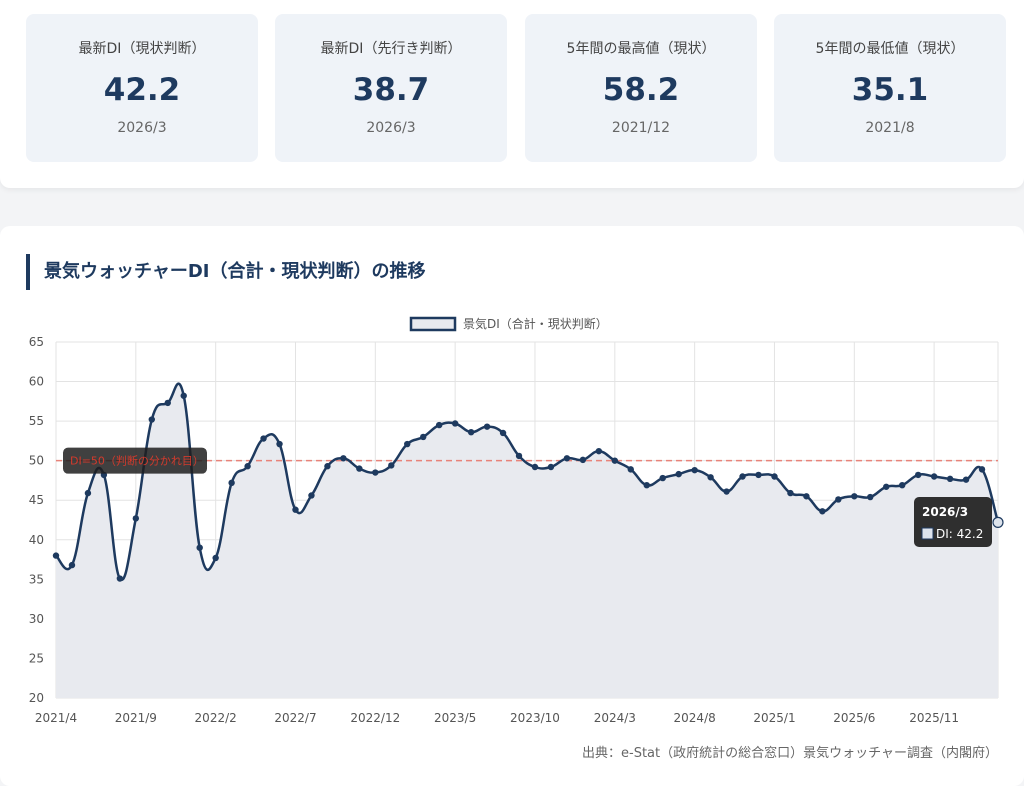  What do you see at coordinates (945, 512) in the screenshot?
I see `tooltip-title: 2026/3` at bounding box center [945, 512].